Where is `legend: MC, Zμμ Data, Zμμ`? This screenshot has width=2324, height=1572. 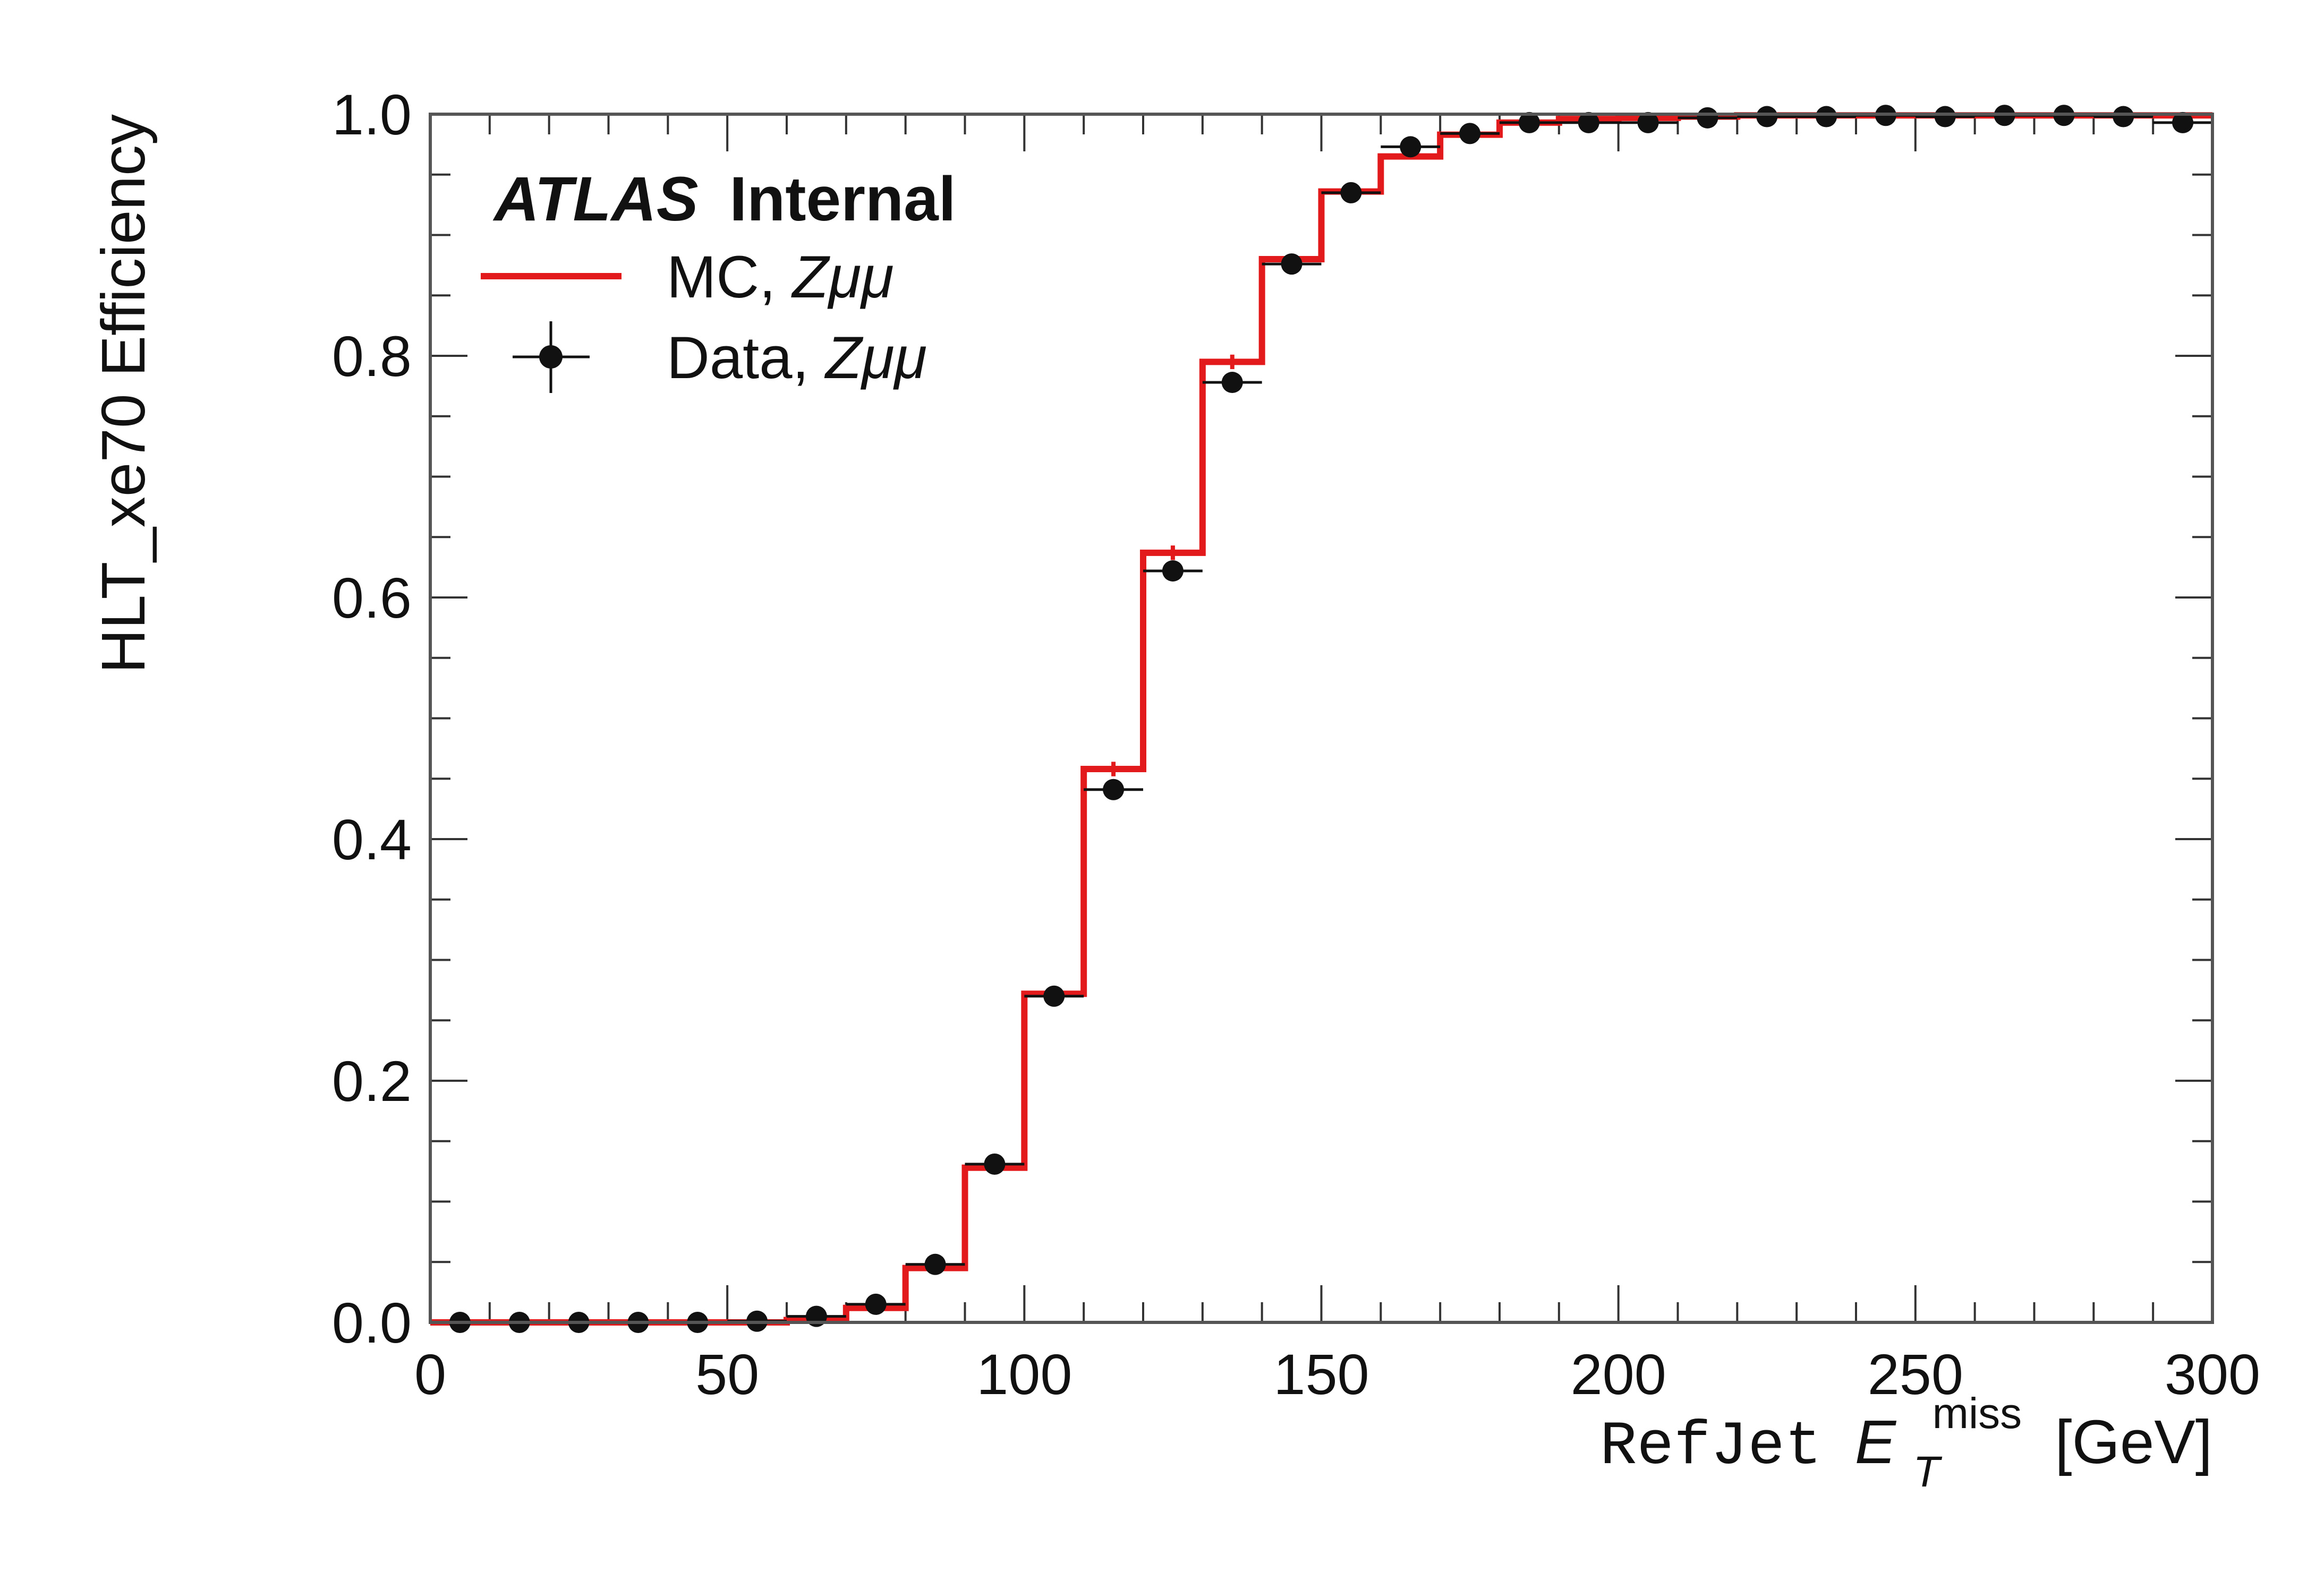 legend: MC, Zμμ Data, Zμμ is located at coordinates (704, 318).